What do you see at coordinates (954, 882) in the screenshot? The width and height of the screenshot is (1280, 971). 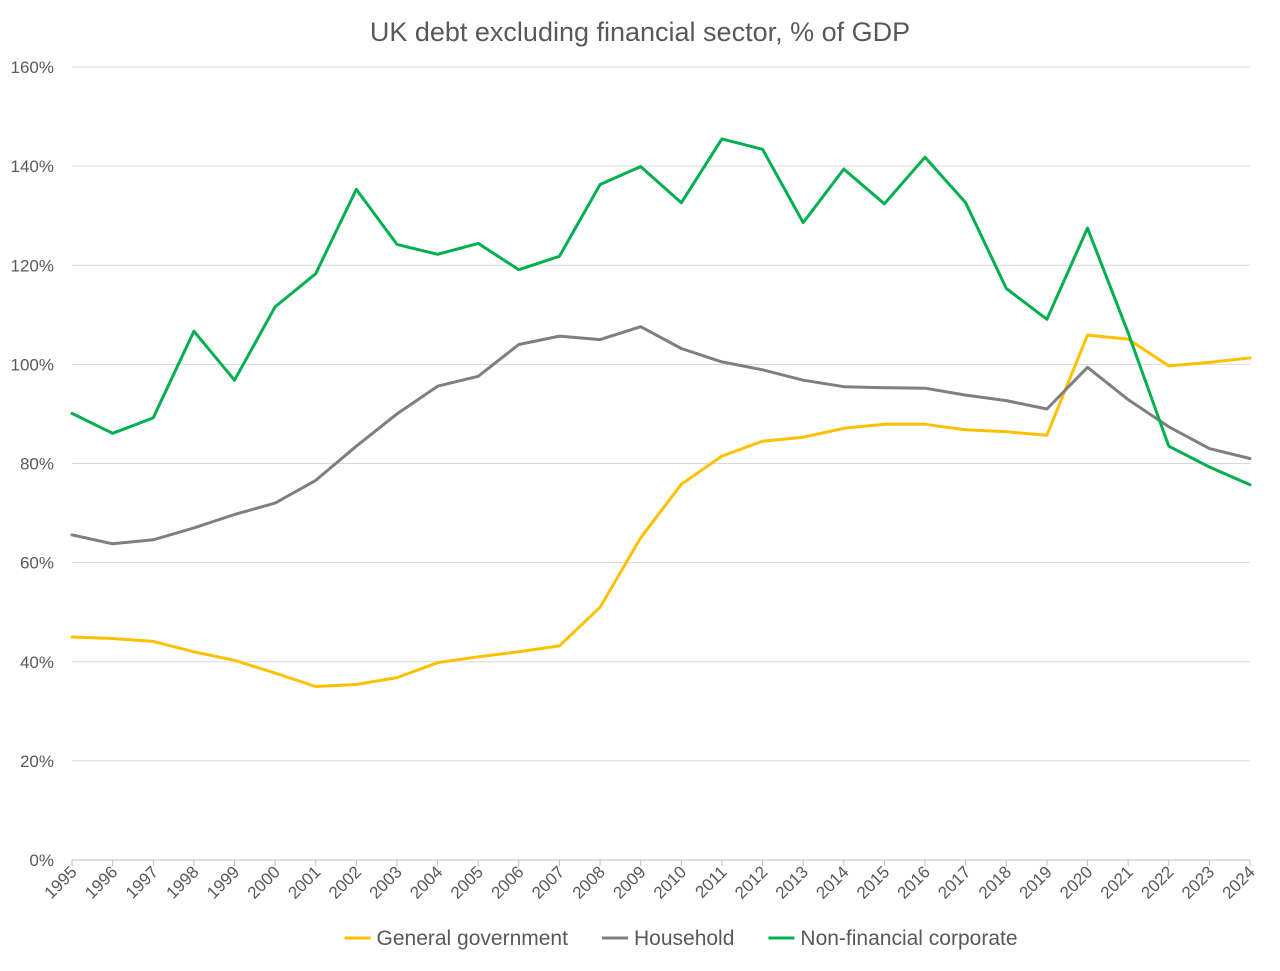 I see `x-tick-label: 2017` at bounding box center [954, 882].